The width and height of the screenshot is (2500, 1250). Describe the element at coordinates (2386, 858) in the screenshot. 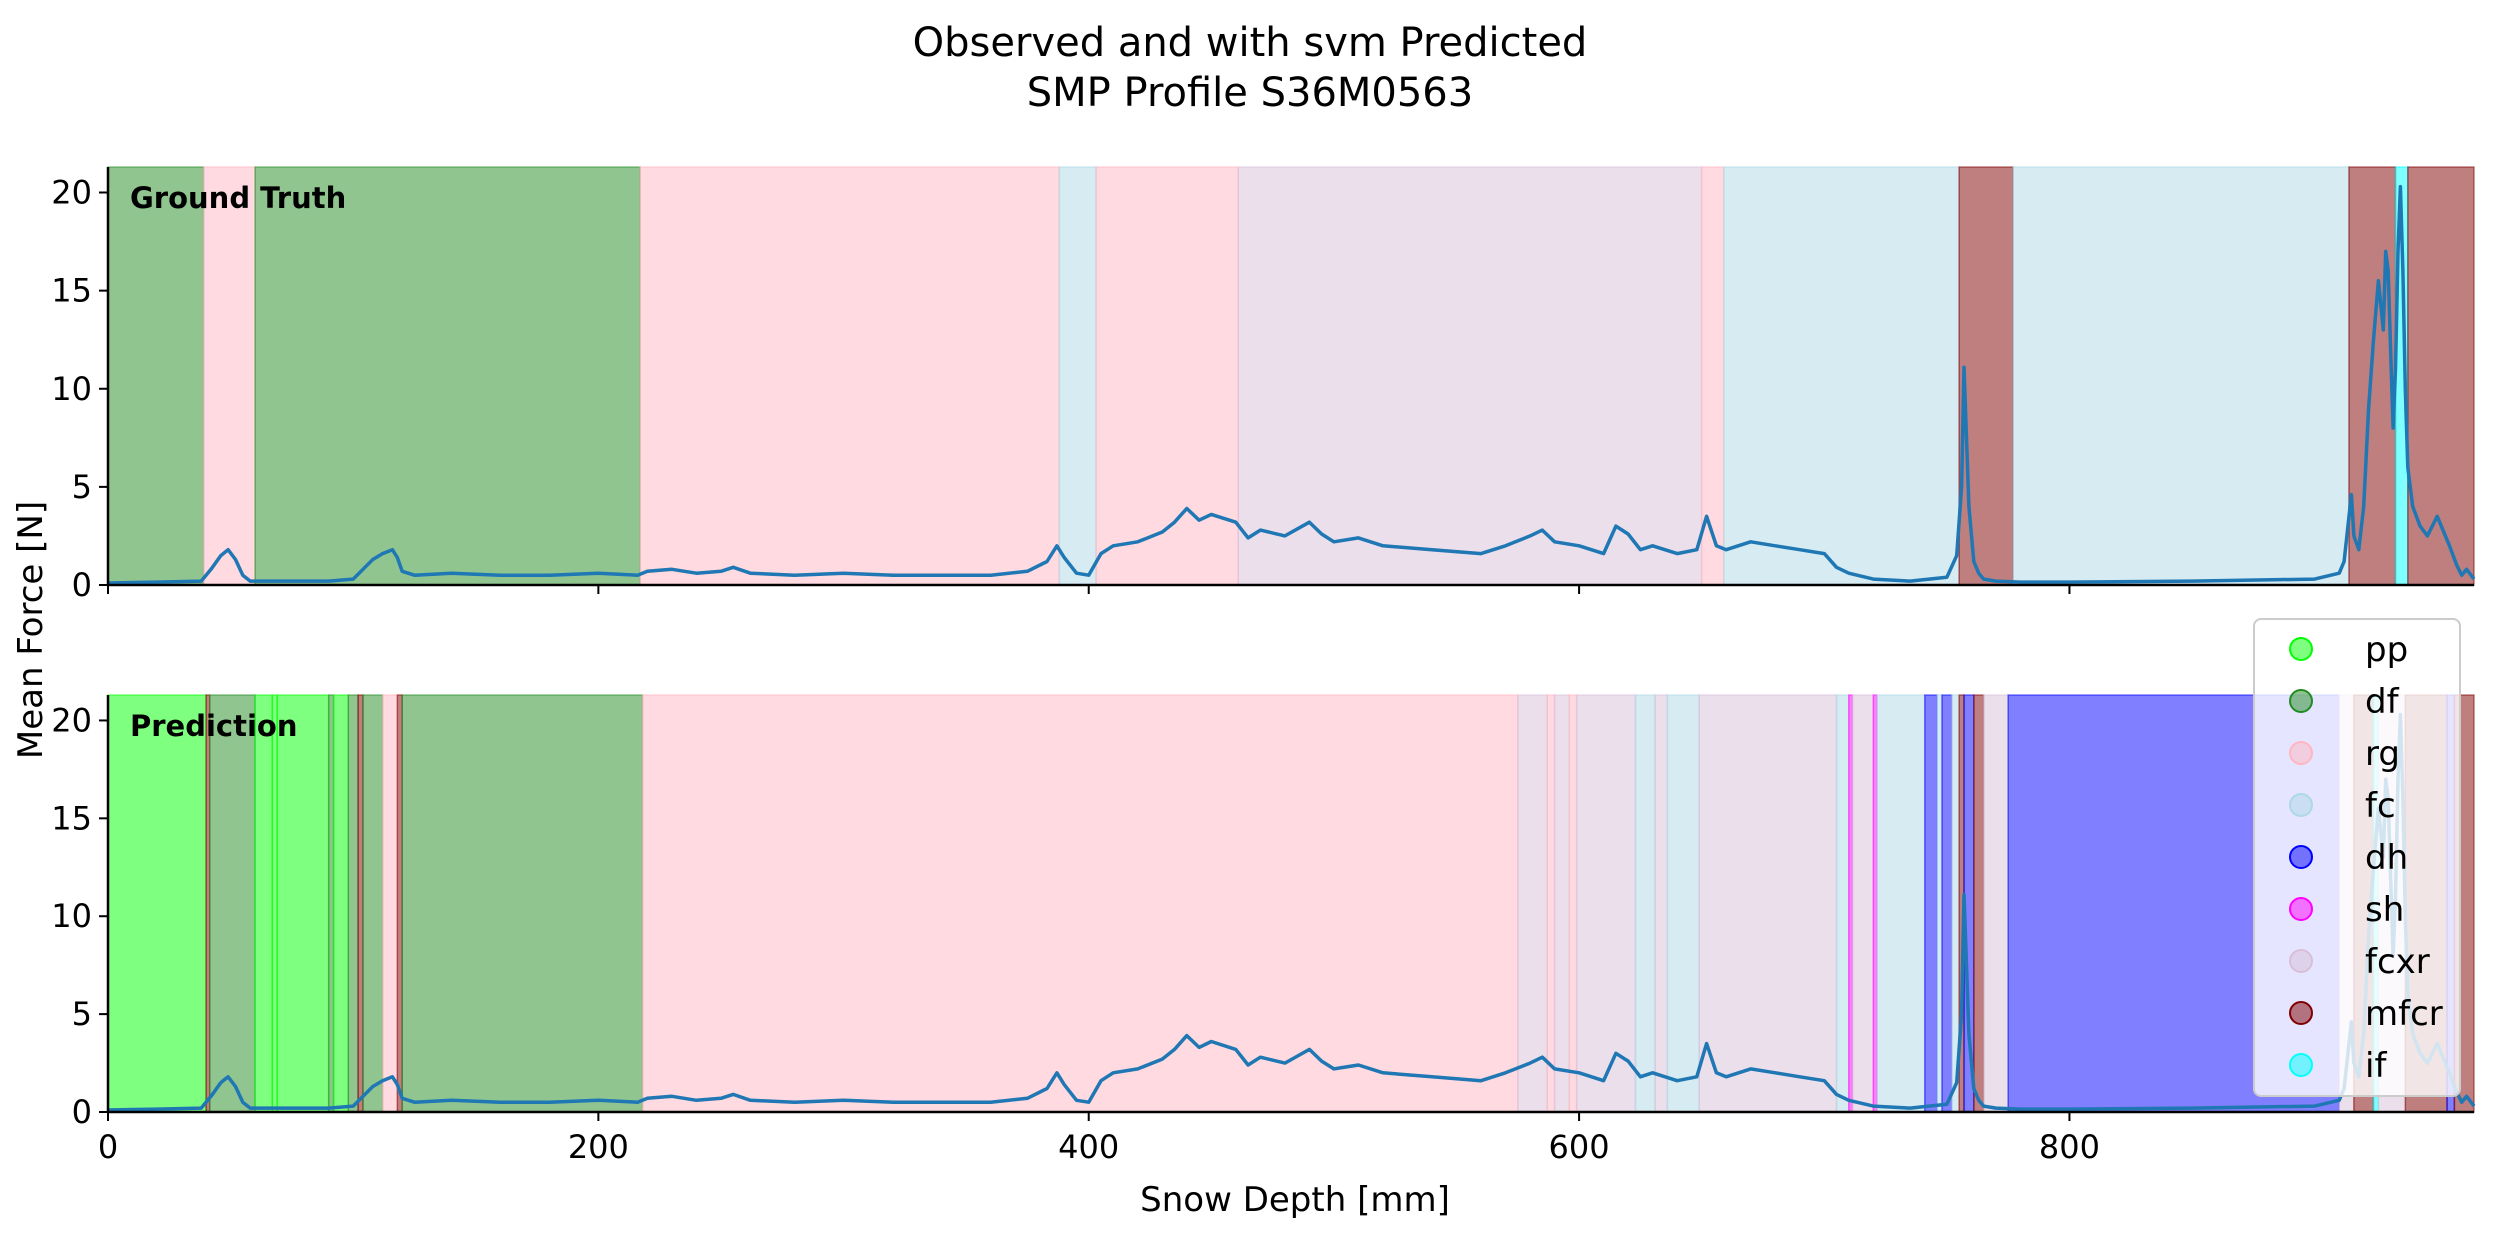

I see `legend-label: dh` at that location.